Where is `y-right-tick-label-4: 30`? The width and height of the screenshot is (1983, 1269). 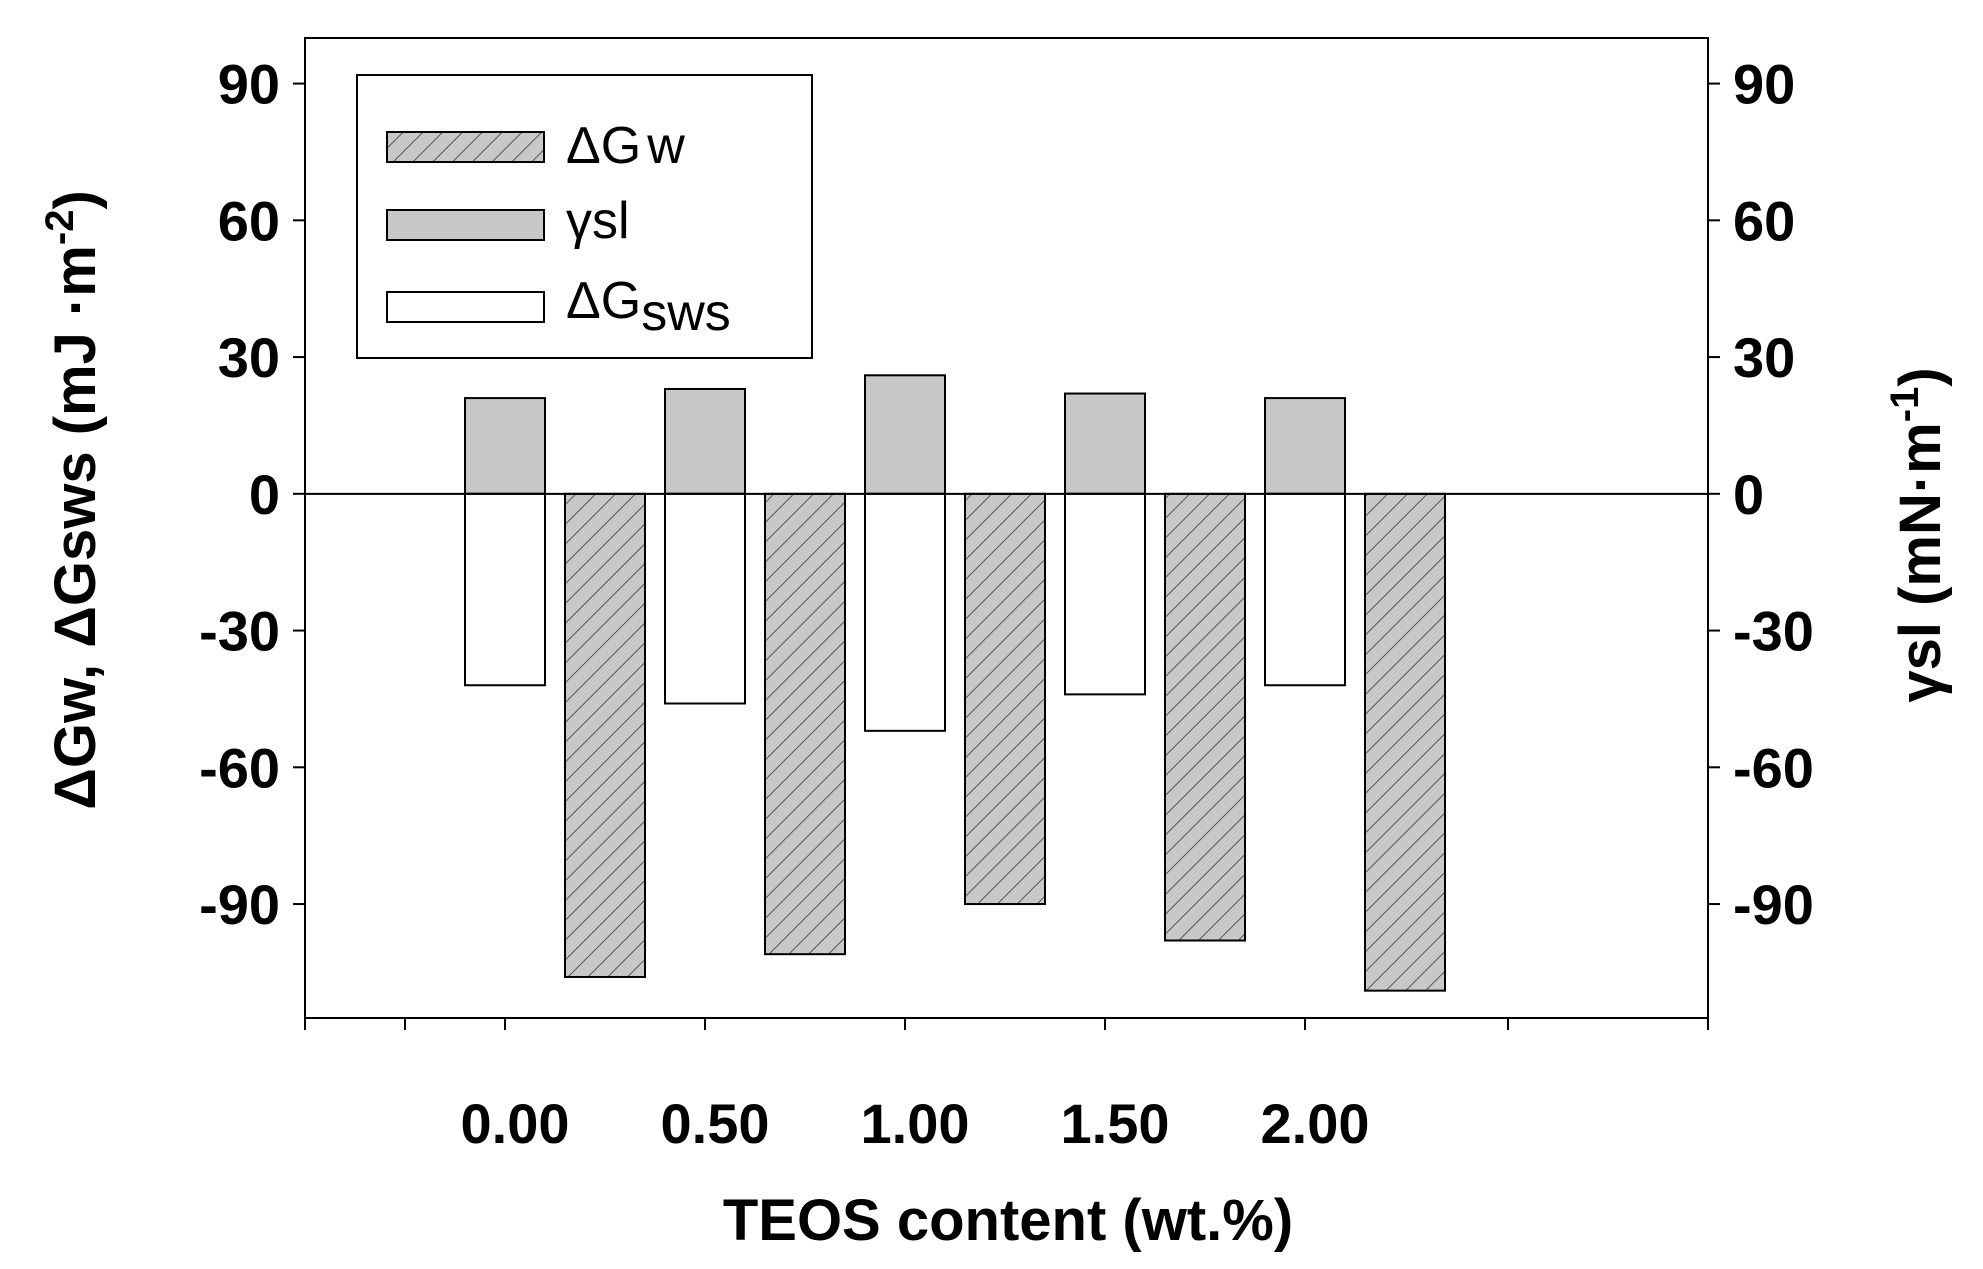
y-right-tick-label-4: 30 is located at coordinates (1764, 357).